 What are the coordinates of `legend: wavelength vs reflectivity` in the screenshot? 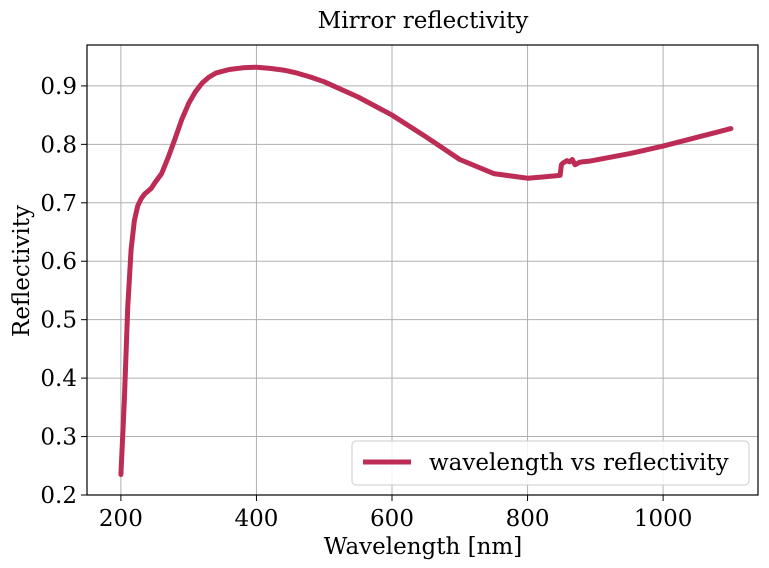 It's located at (550, 463).